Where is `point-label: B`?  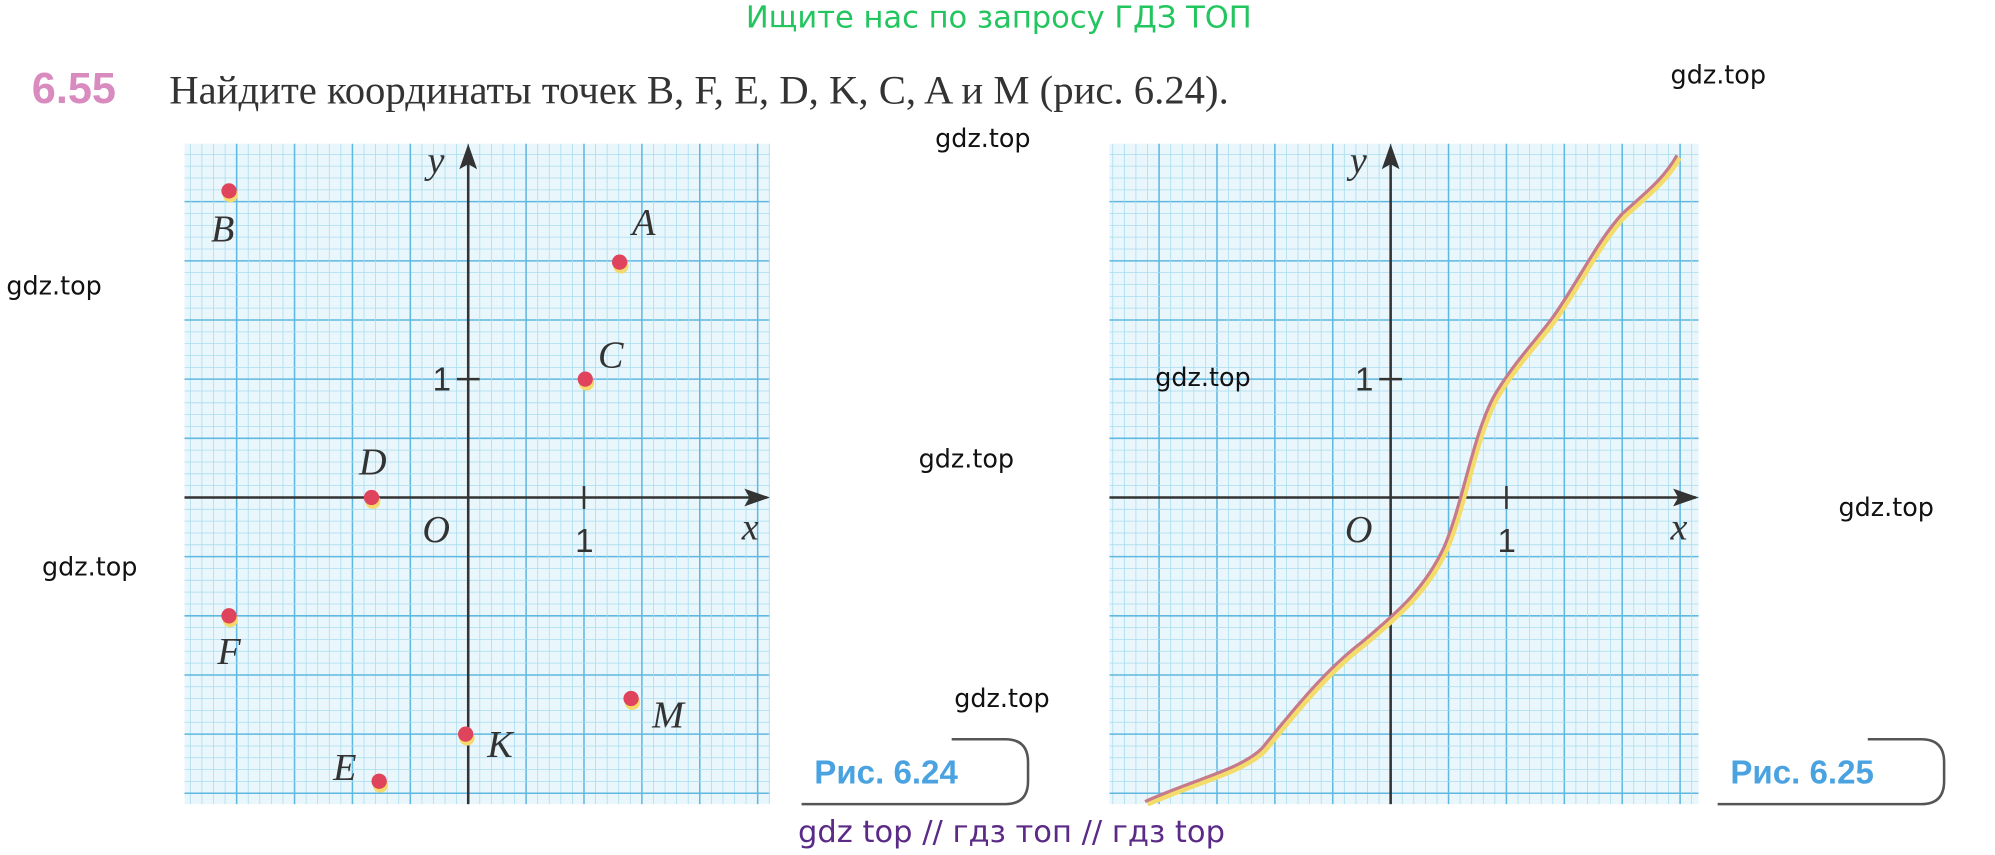 point-label: B is located at coordinates (222, 230).